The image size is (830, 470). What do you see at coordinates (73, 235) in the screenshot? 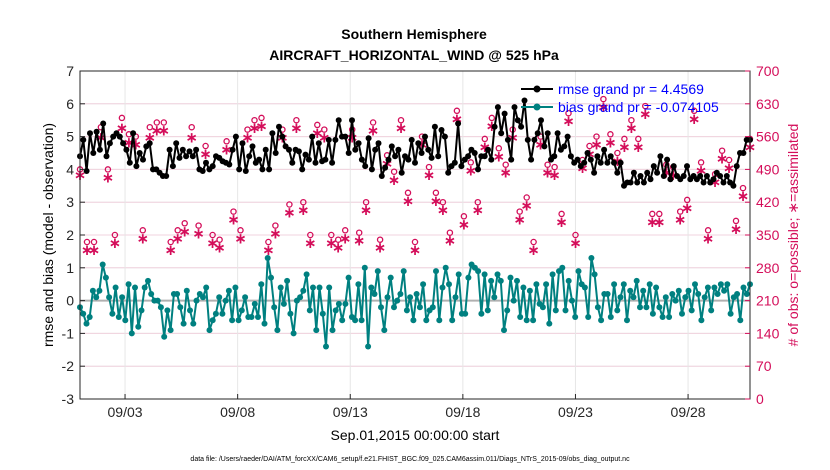
I see `y-axis-left: -3 -2 -1 0 1 2 3 4 5 6 7` at bounding box center [73, 235].